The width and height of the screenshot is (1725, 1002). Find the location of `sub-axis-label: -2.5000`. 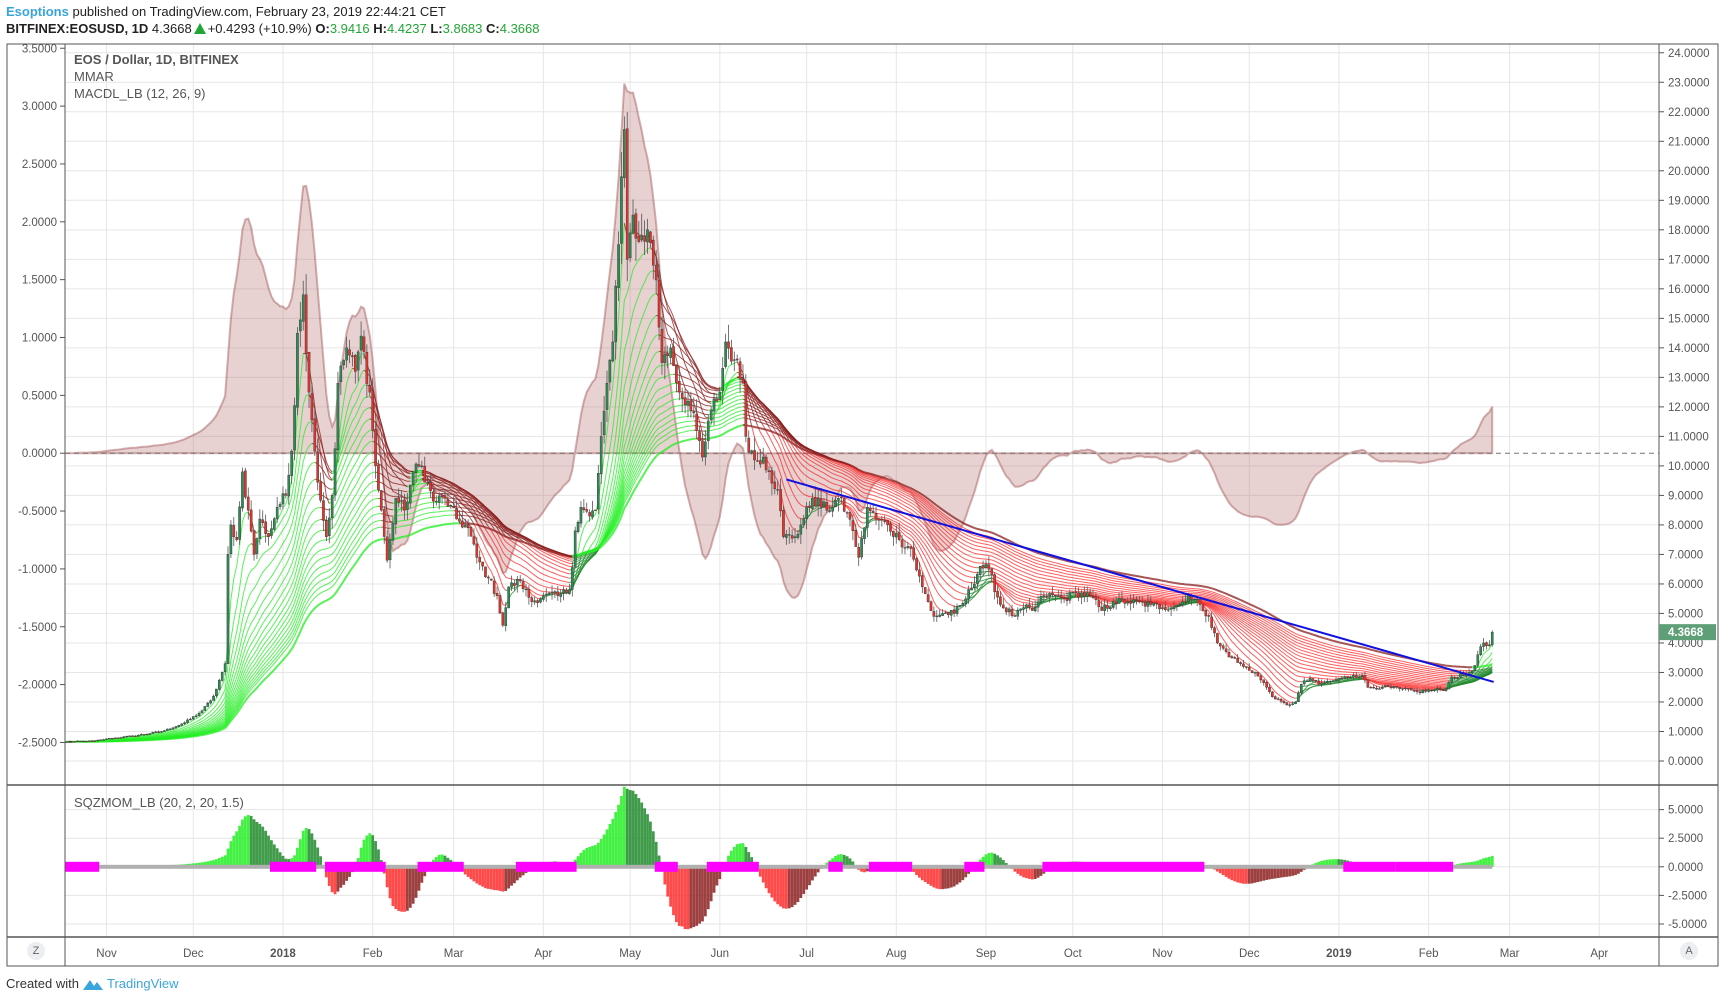

sub-axis-label: -2.5000 is located at coordinates (1687, 896).